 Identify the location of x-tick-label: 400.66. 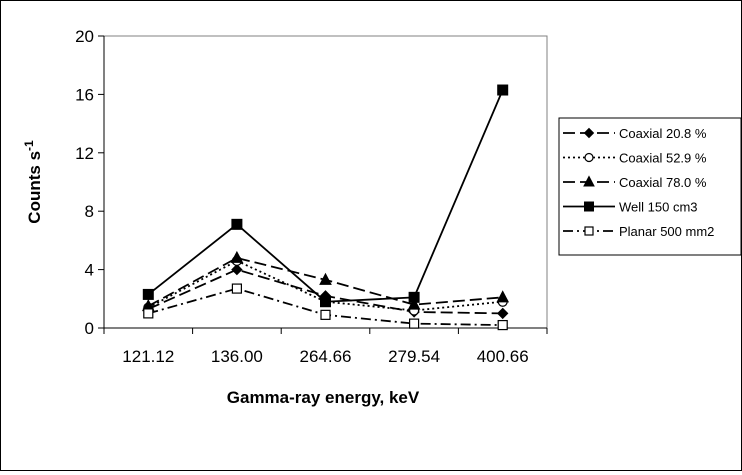
(503, 356).